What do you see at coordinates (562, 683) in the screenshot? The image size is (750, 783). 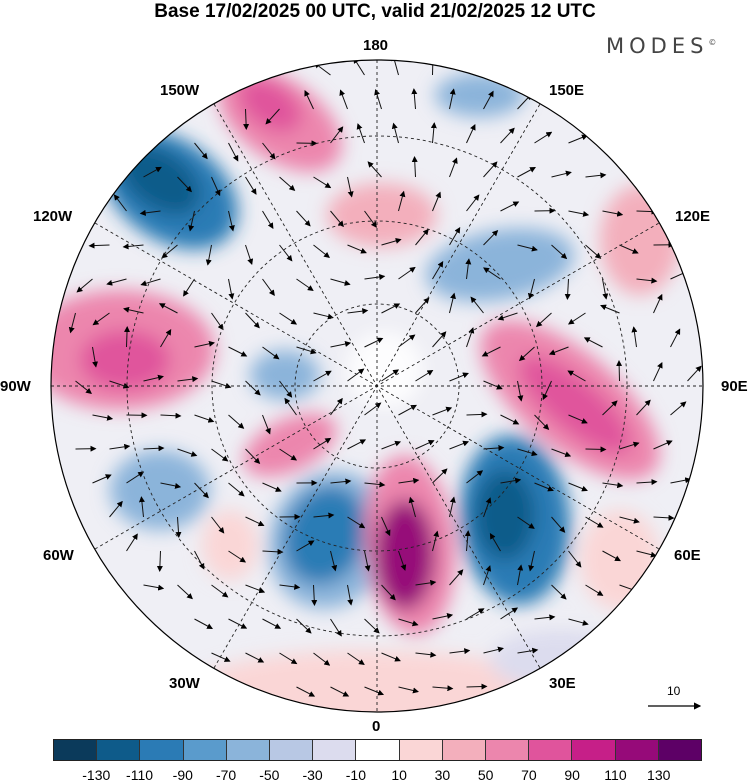 I see `lon-label-30e: 30E` at bounding box center [562, 683].